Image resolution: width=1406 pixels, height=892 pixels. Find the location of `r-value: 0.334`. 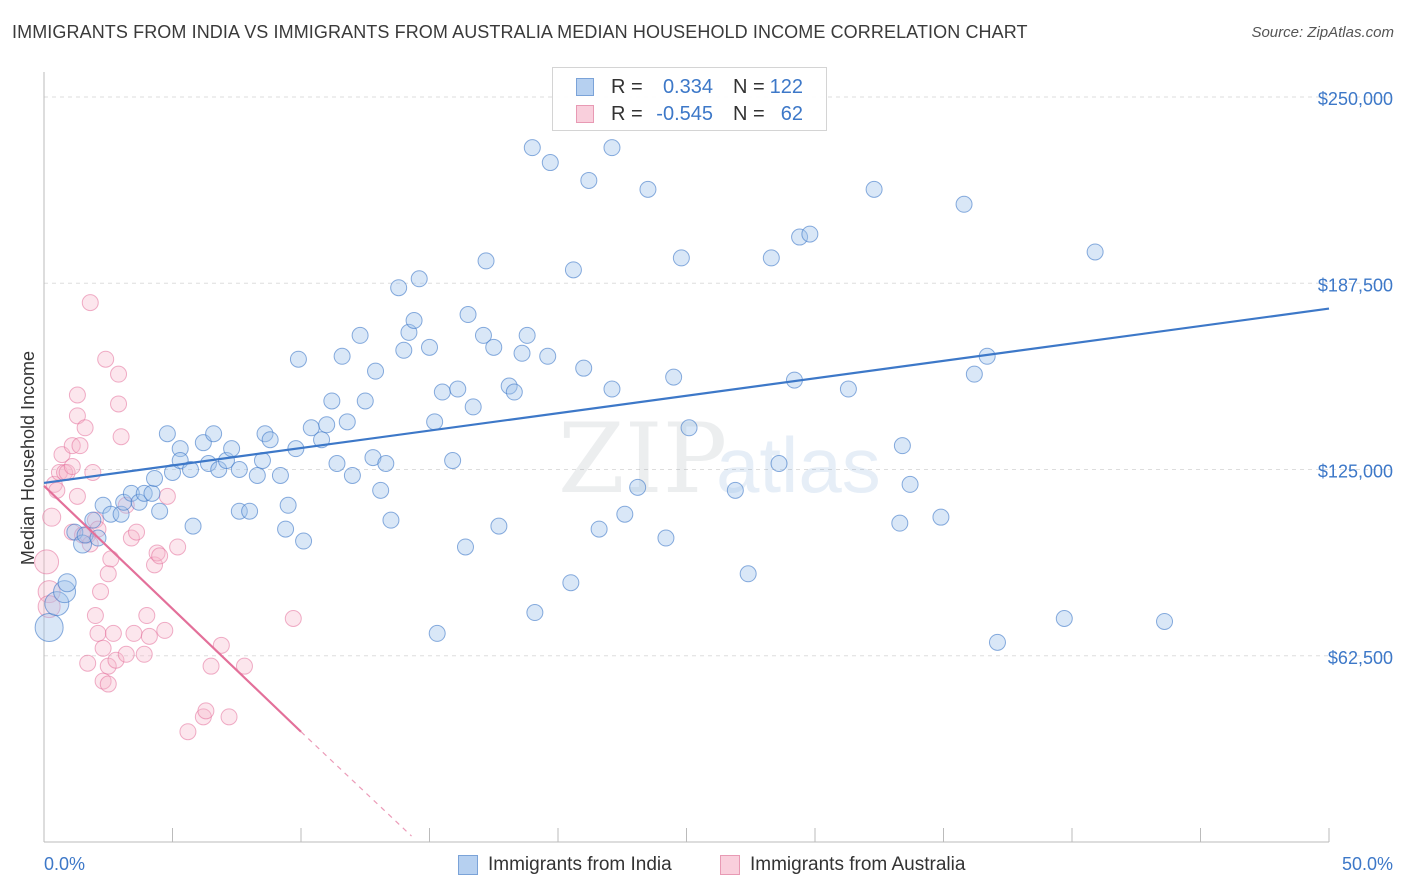

r-value: 0.334 is located at coordinates (687, 87).